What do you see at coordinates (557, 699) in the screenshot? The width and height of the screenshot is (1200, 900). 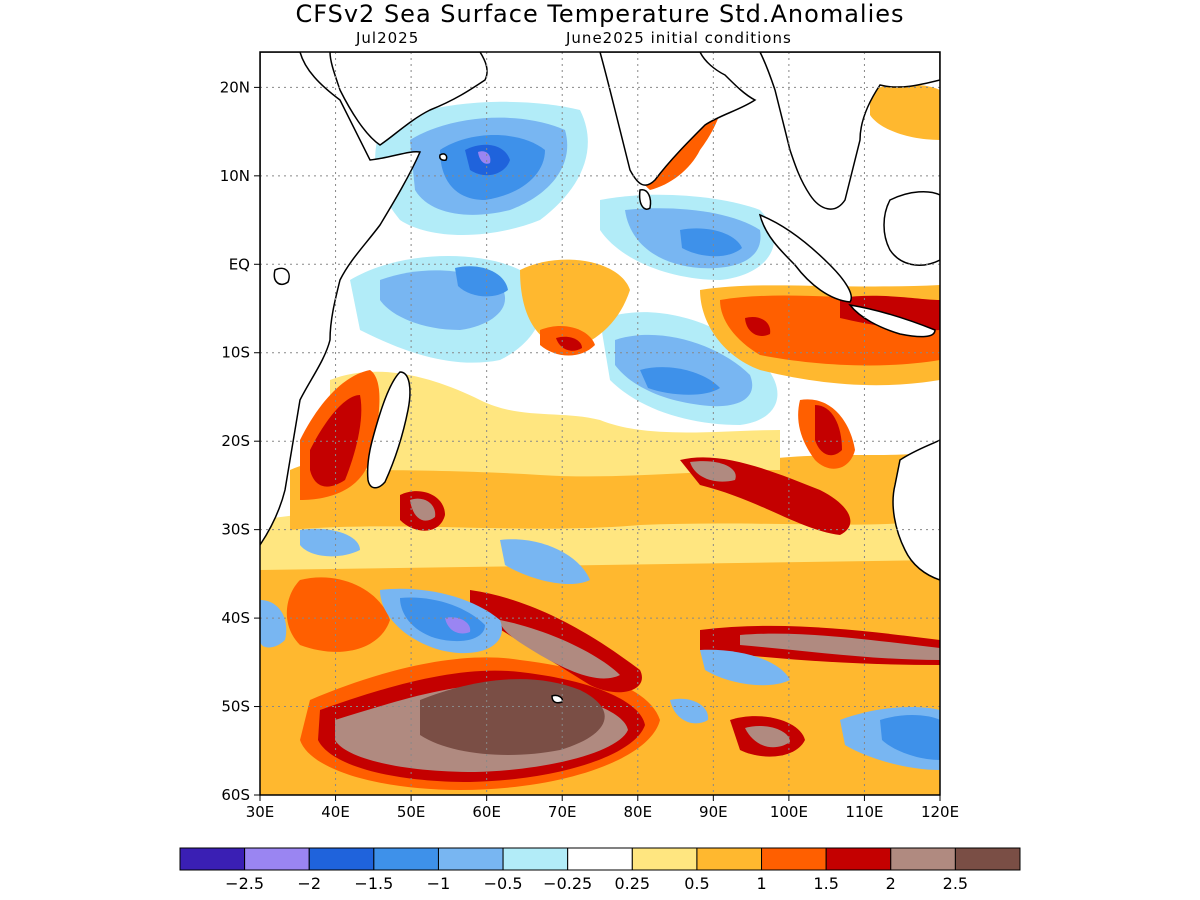 I see `kerguelen-landmass` at bounding box center [557, 699].